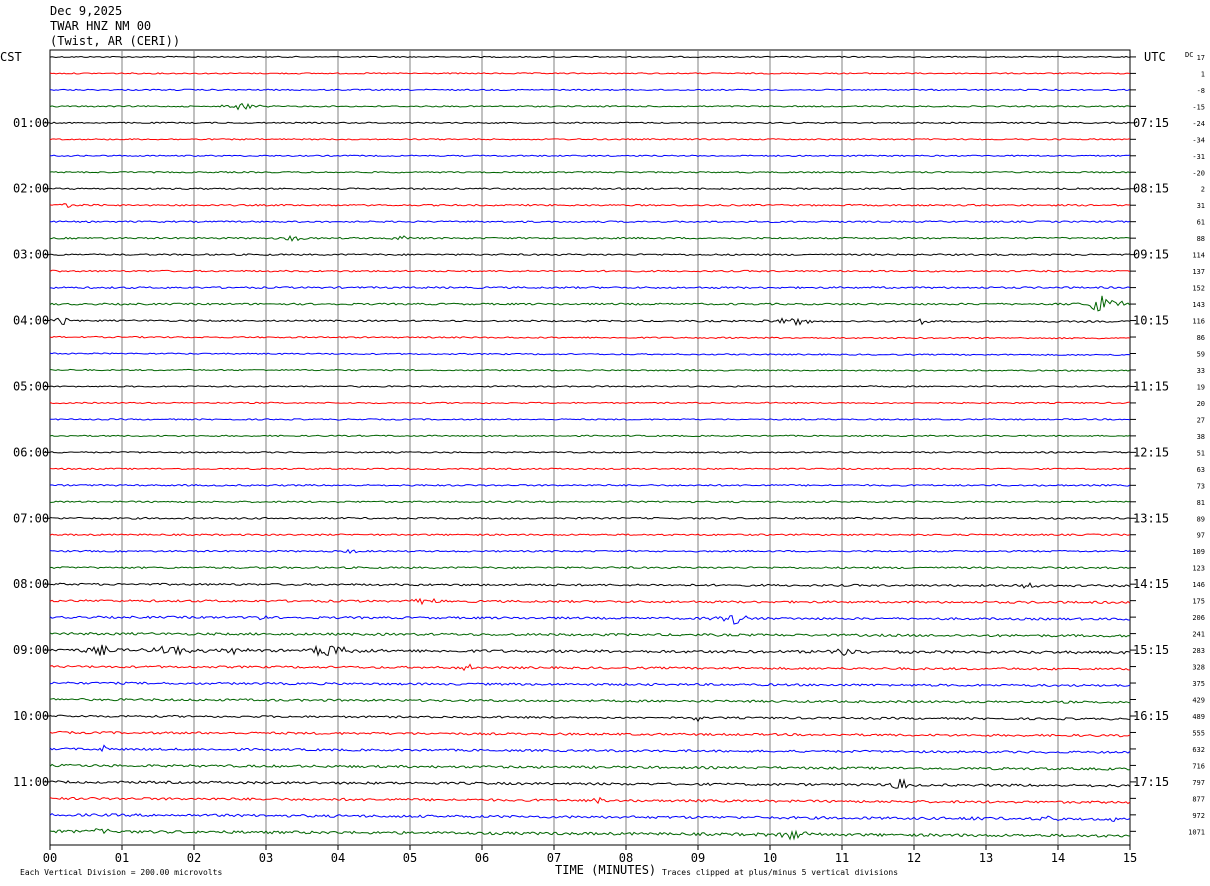 The width and height of the screenshot is (1210, 886). What do you see at coordinates (31, 386) in the screenshot?
I see `cst-hour-label: 05:00` at bounding box center [31, 386].